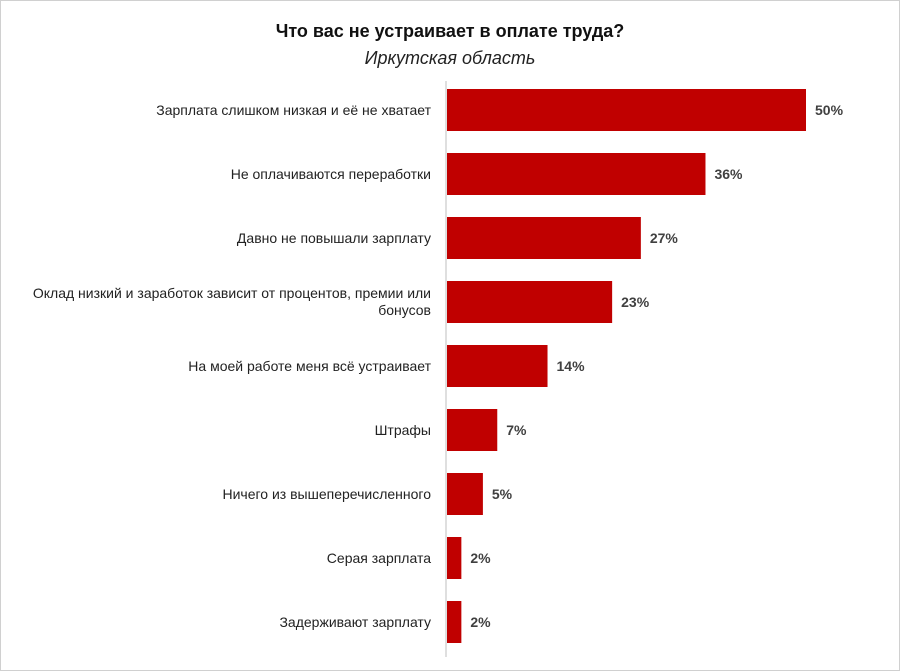  I want to click on category-label: Ничего из вышеперечисленного, so click(326, 493).